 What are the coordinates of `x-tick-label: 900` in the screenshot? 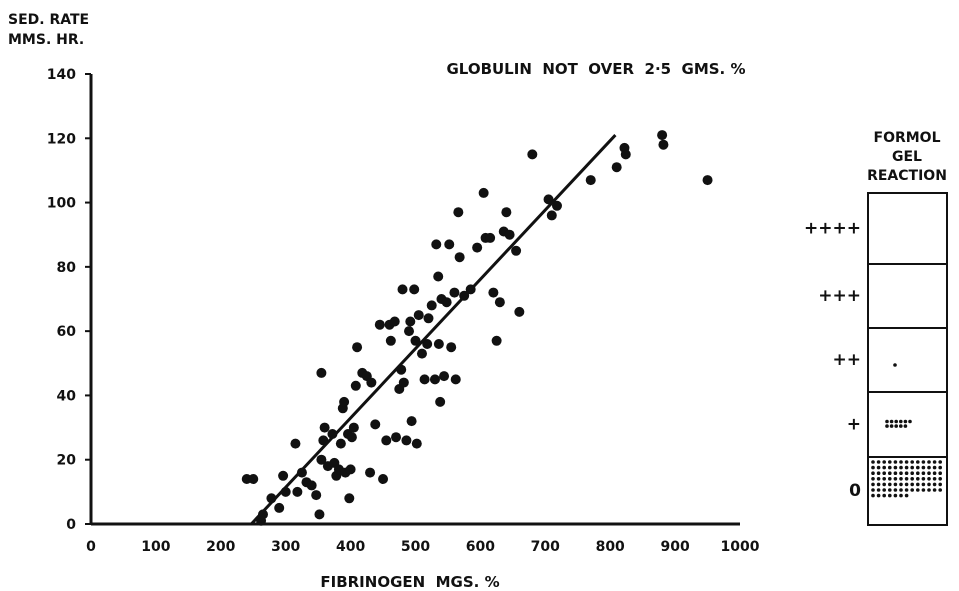 It's located at (674, 547).